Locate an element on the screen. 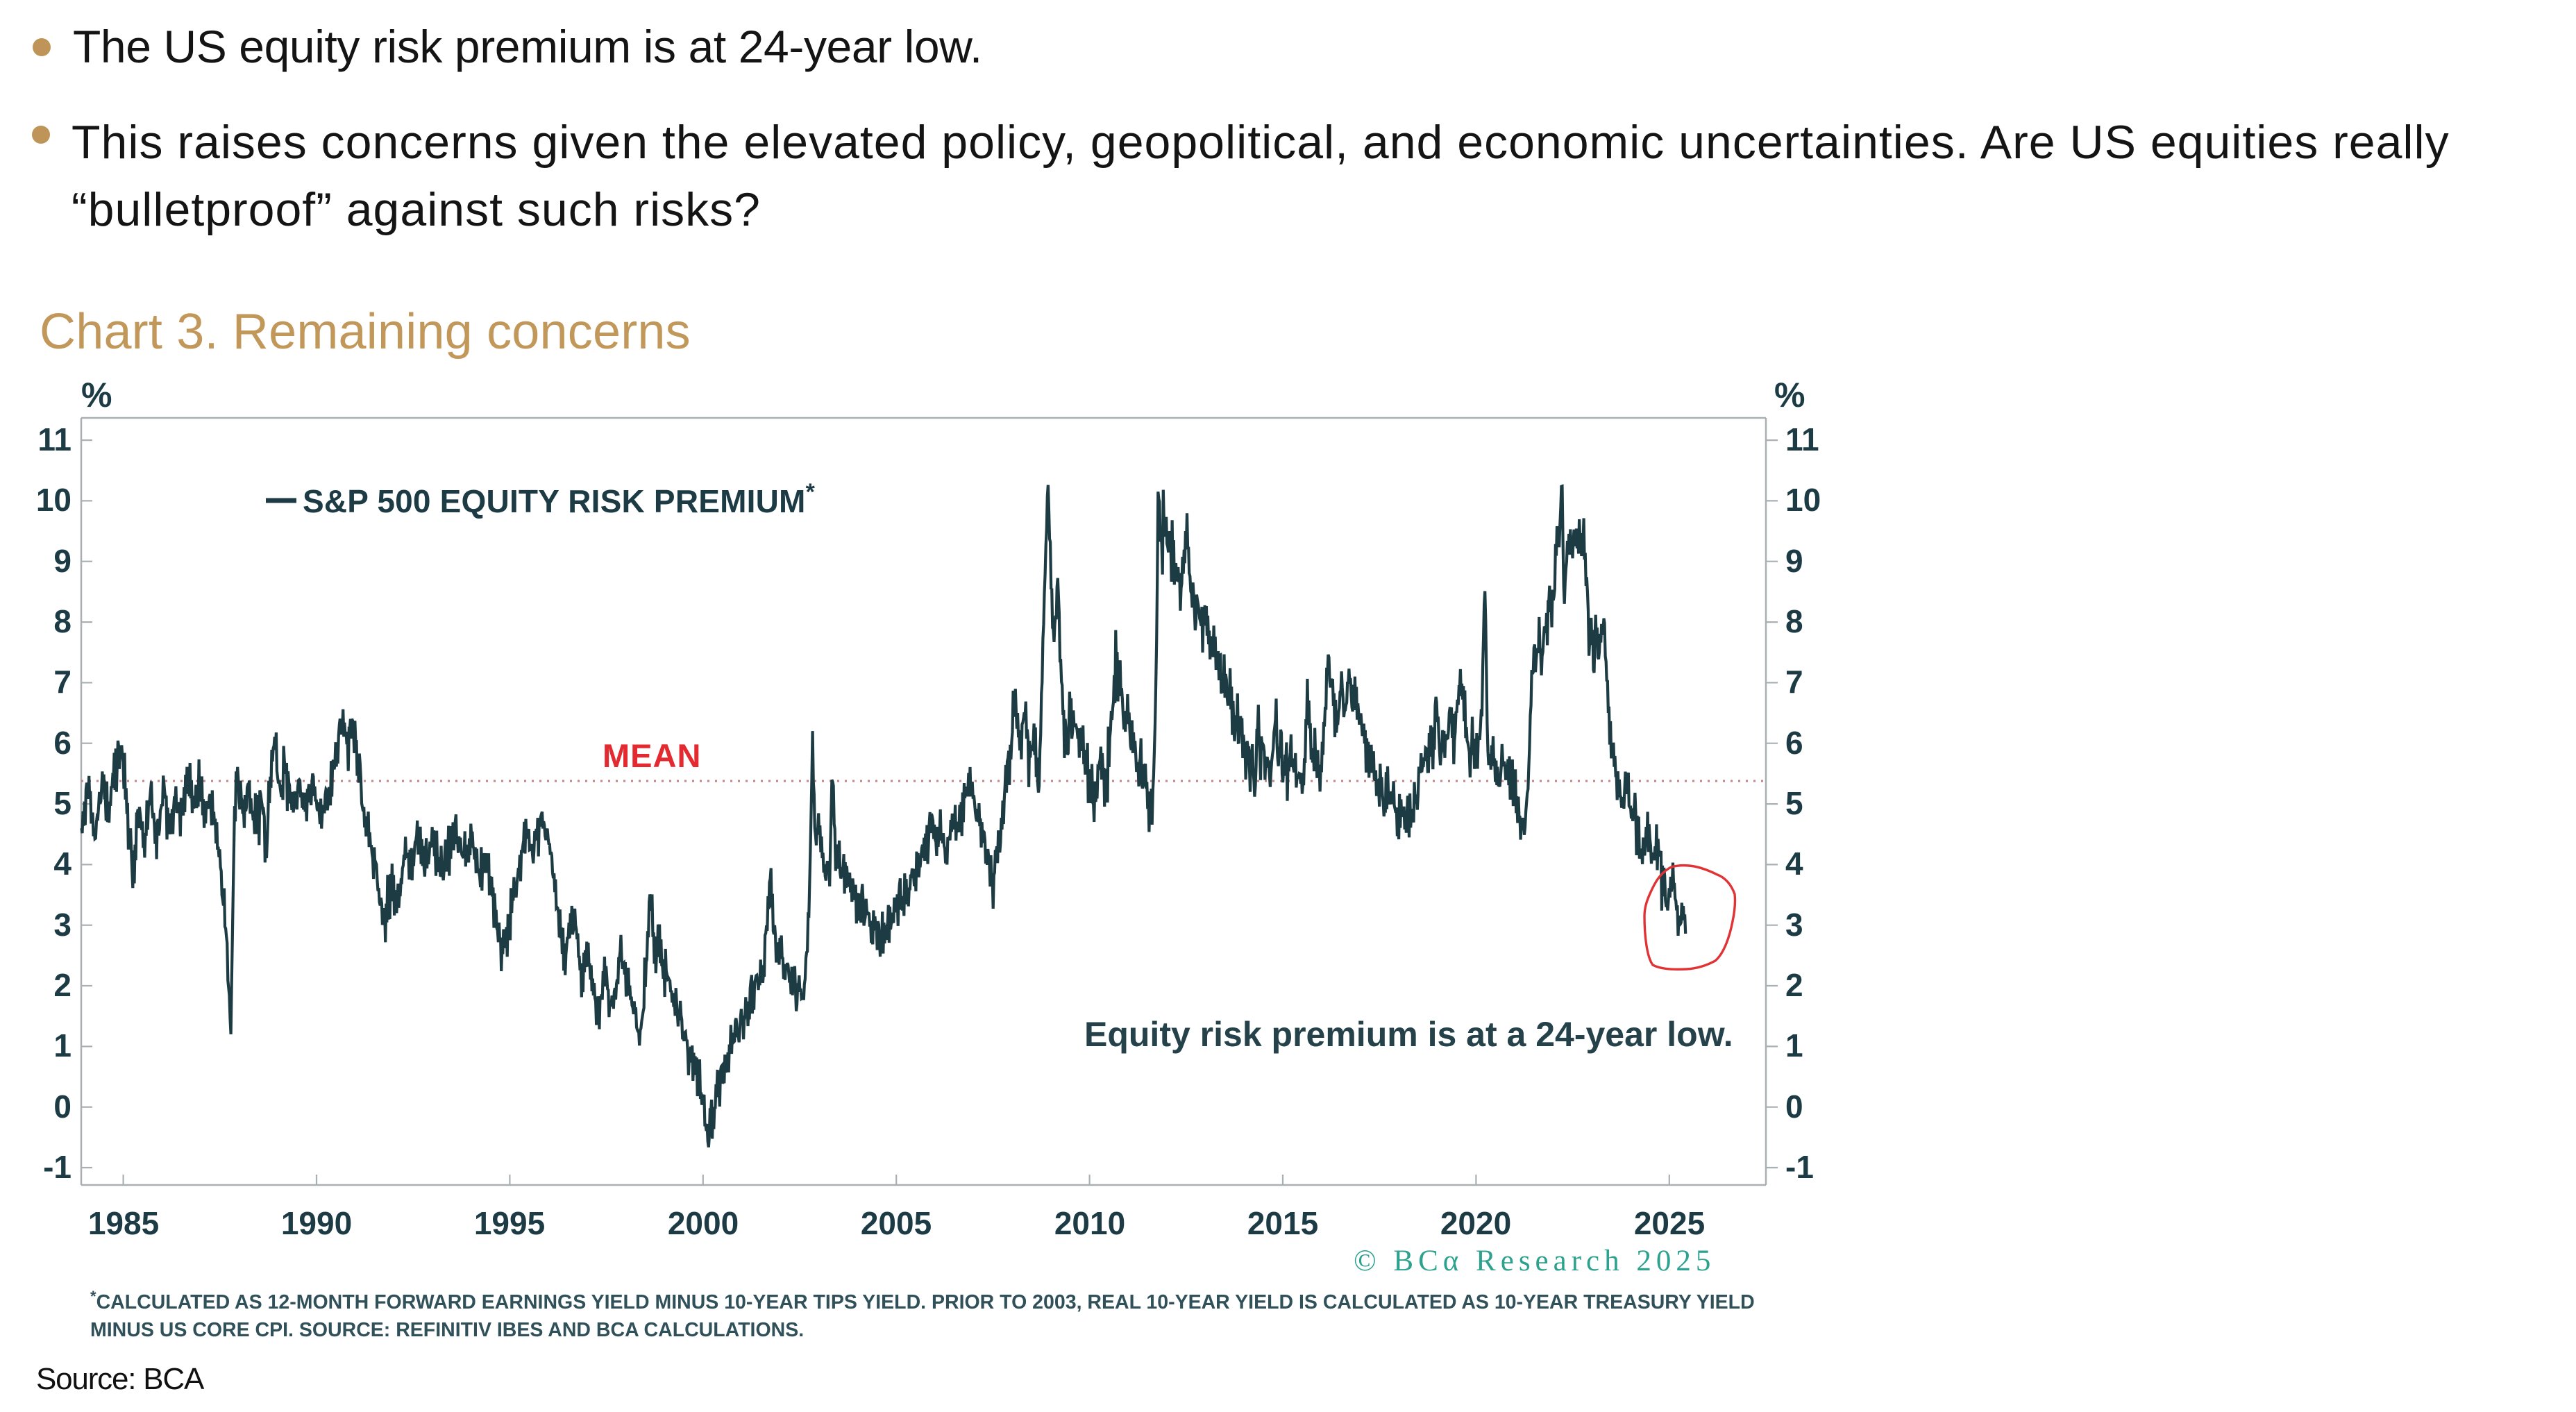 The height and width of the screenshot is (1412, 2576). svg-text: © BCα Research 2025 is located at coordinates (1534, 1261).